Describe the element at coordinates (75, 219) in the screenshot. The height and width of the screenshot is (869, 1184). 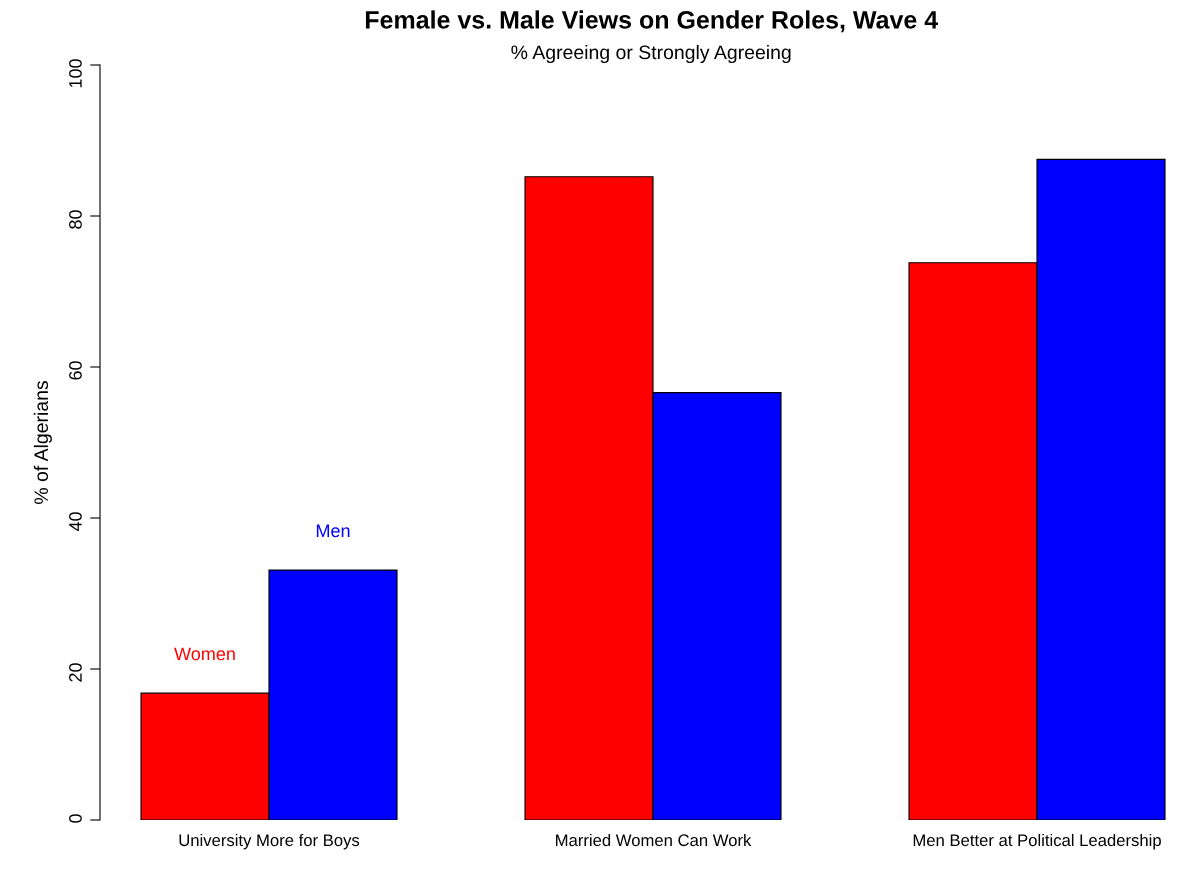
I see `y-tick-label: 80` at that location.